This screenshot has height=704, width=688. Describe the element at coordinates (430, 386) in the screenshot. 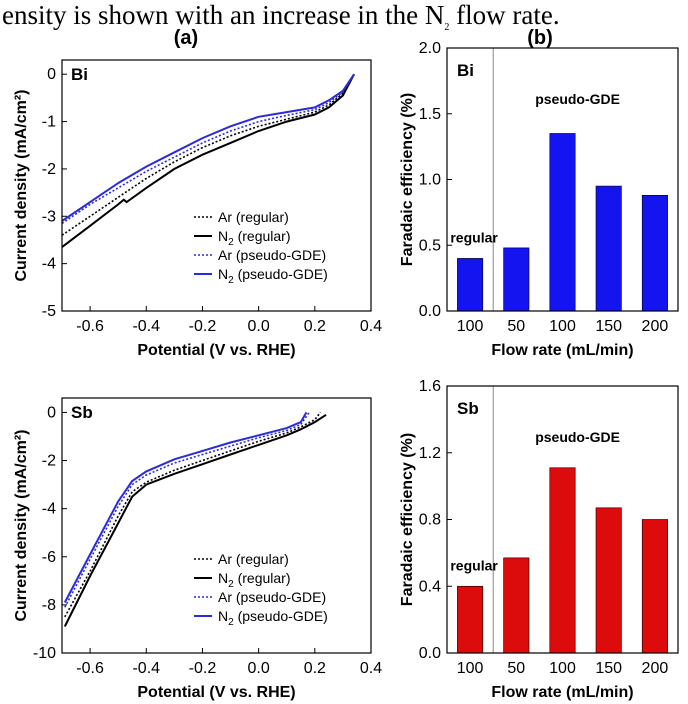

I see `y-tick-label: 1.6` at that location.